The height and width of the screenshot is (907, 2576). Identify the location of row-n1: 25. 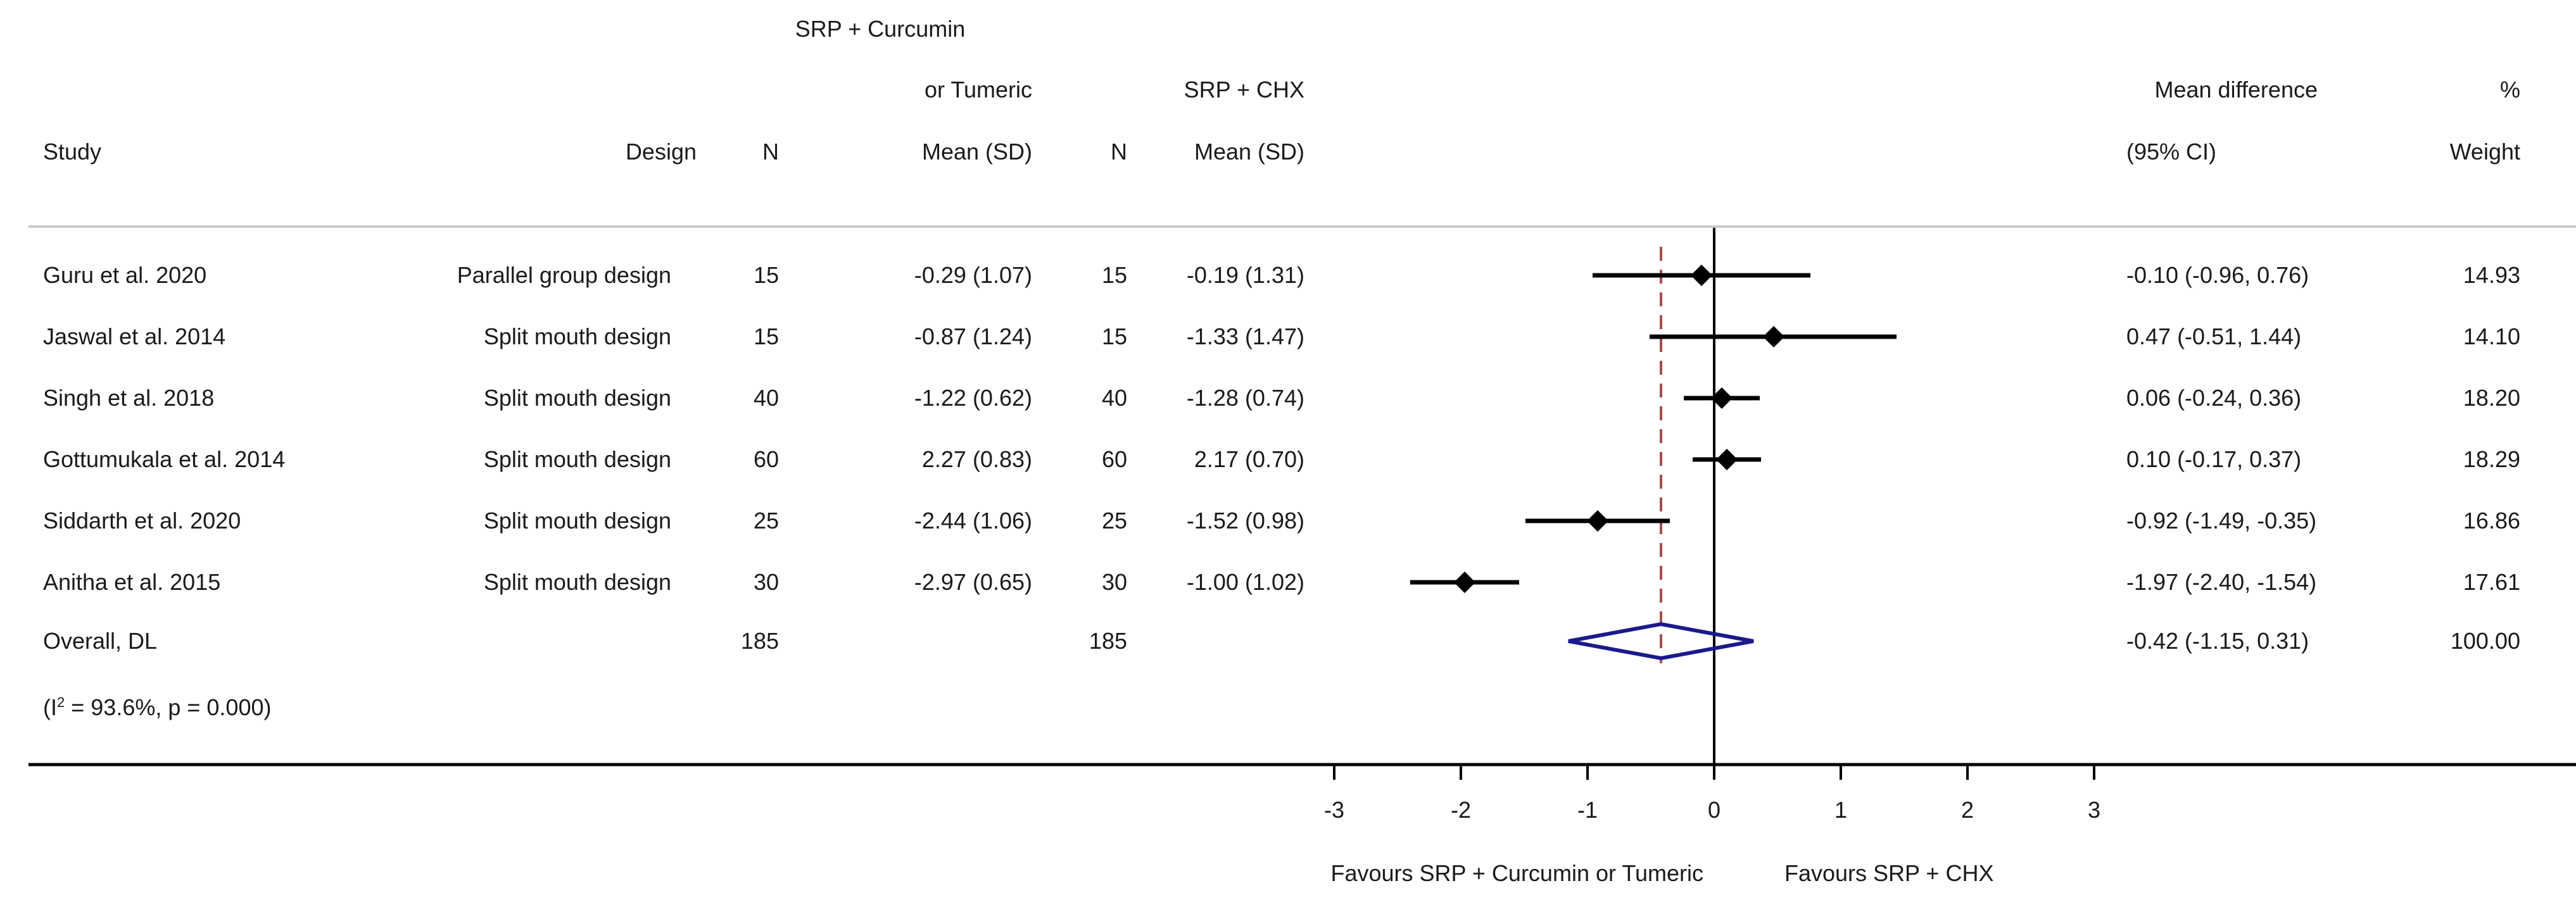
(766, 521).